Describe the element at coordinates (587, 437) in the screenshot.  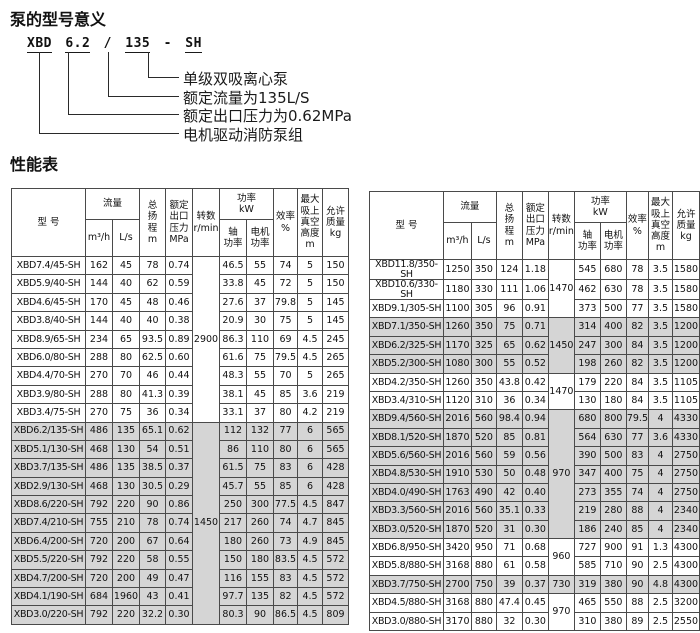
I see `cell-shaft-power: 564` at that location.